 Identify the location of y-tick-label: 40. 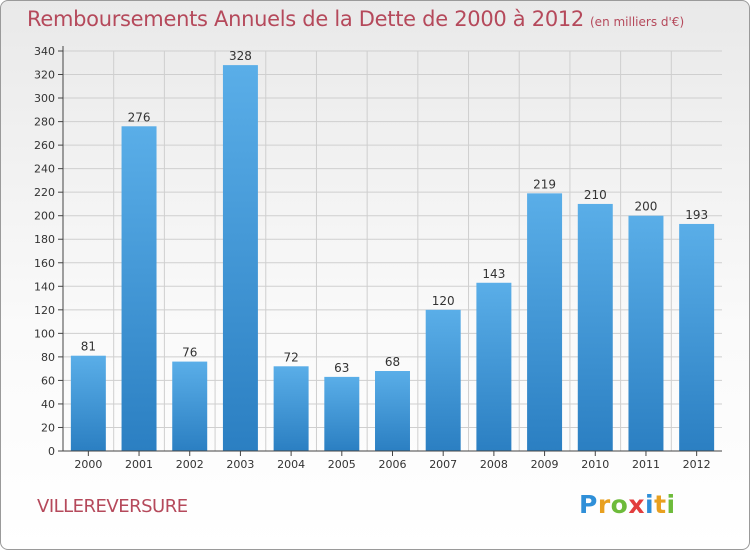
(48, 404).